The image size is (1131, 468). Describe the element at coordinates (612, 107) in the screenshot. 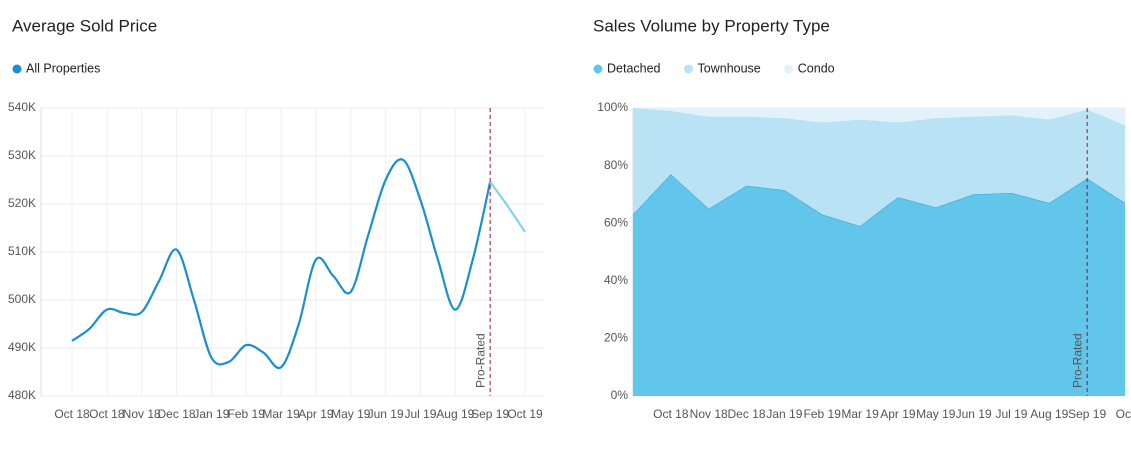

I see `y-tick-label: 100%` at that location.